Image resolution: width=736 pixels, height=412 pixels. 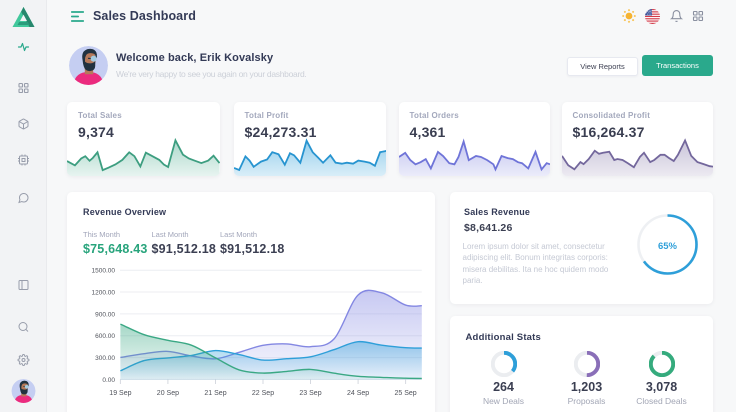 What do you see at coordinates (667, 246) in the screenshot?
I see `svg-text: 65%` at bounding box center [667, 246].